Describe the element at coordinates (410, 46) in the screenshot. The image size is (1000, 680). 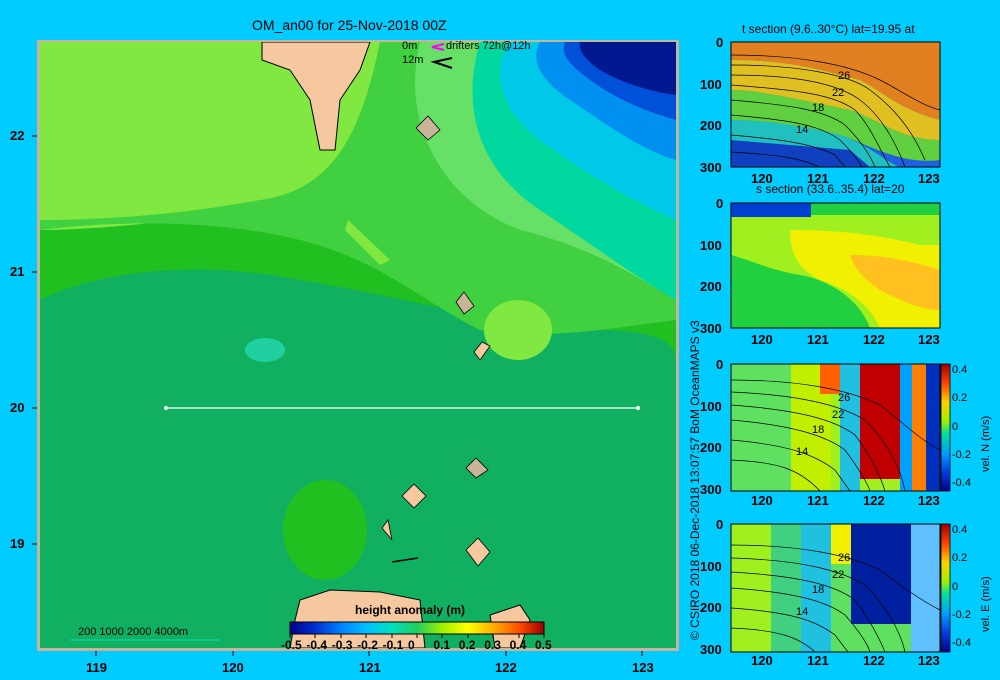
I see `drifter-legend-0m: 0m` at that location.